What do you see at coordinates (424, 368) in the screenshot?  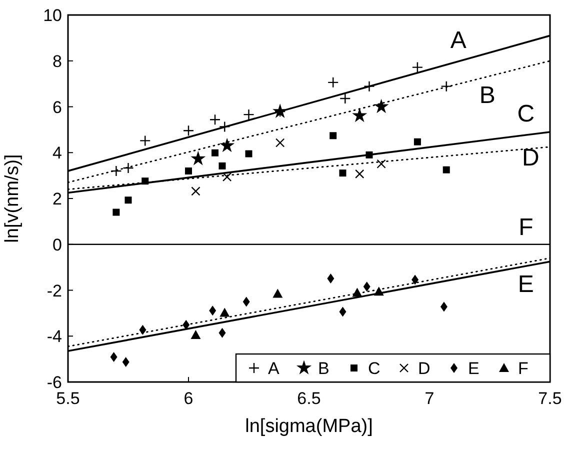 I see `legend-label: D` at bounding box center [424, 368].